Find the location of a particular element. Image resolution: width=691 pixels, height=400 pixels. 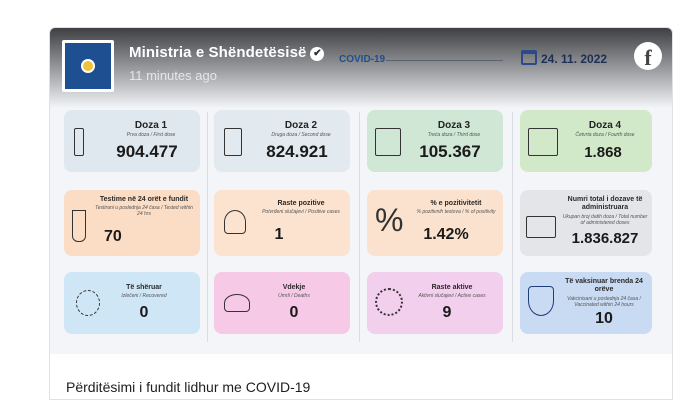

positivity-value: 1.42% is located at coordinates (446, 234).